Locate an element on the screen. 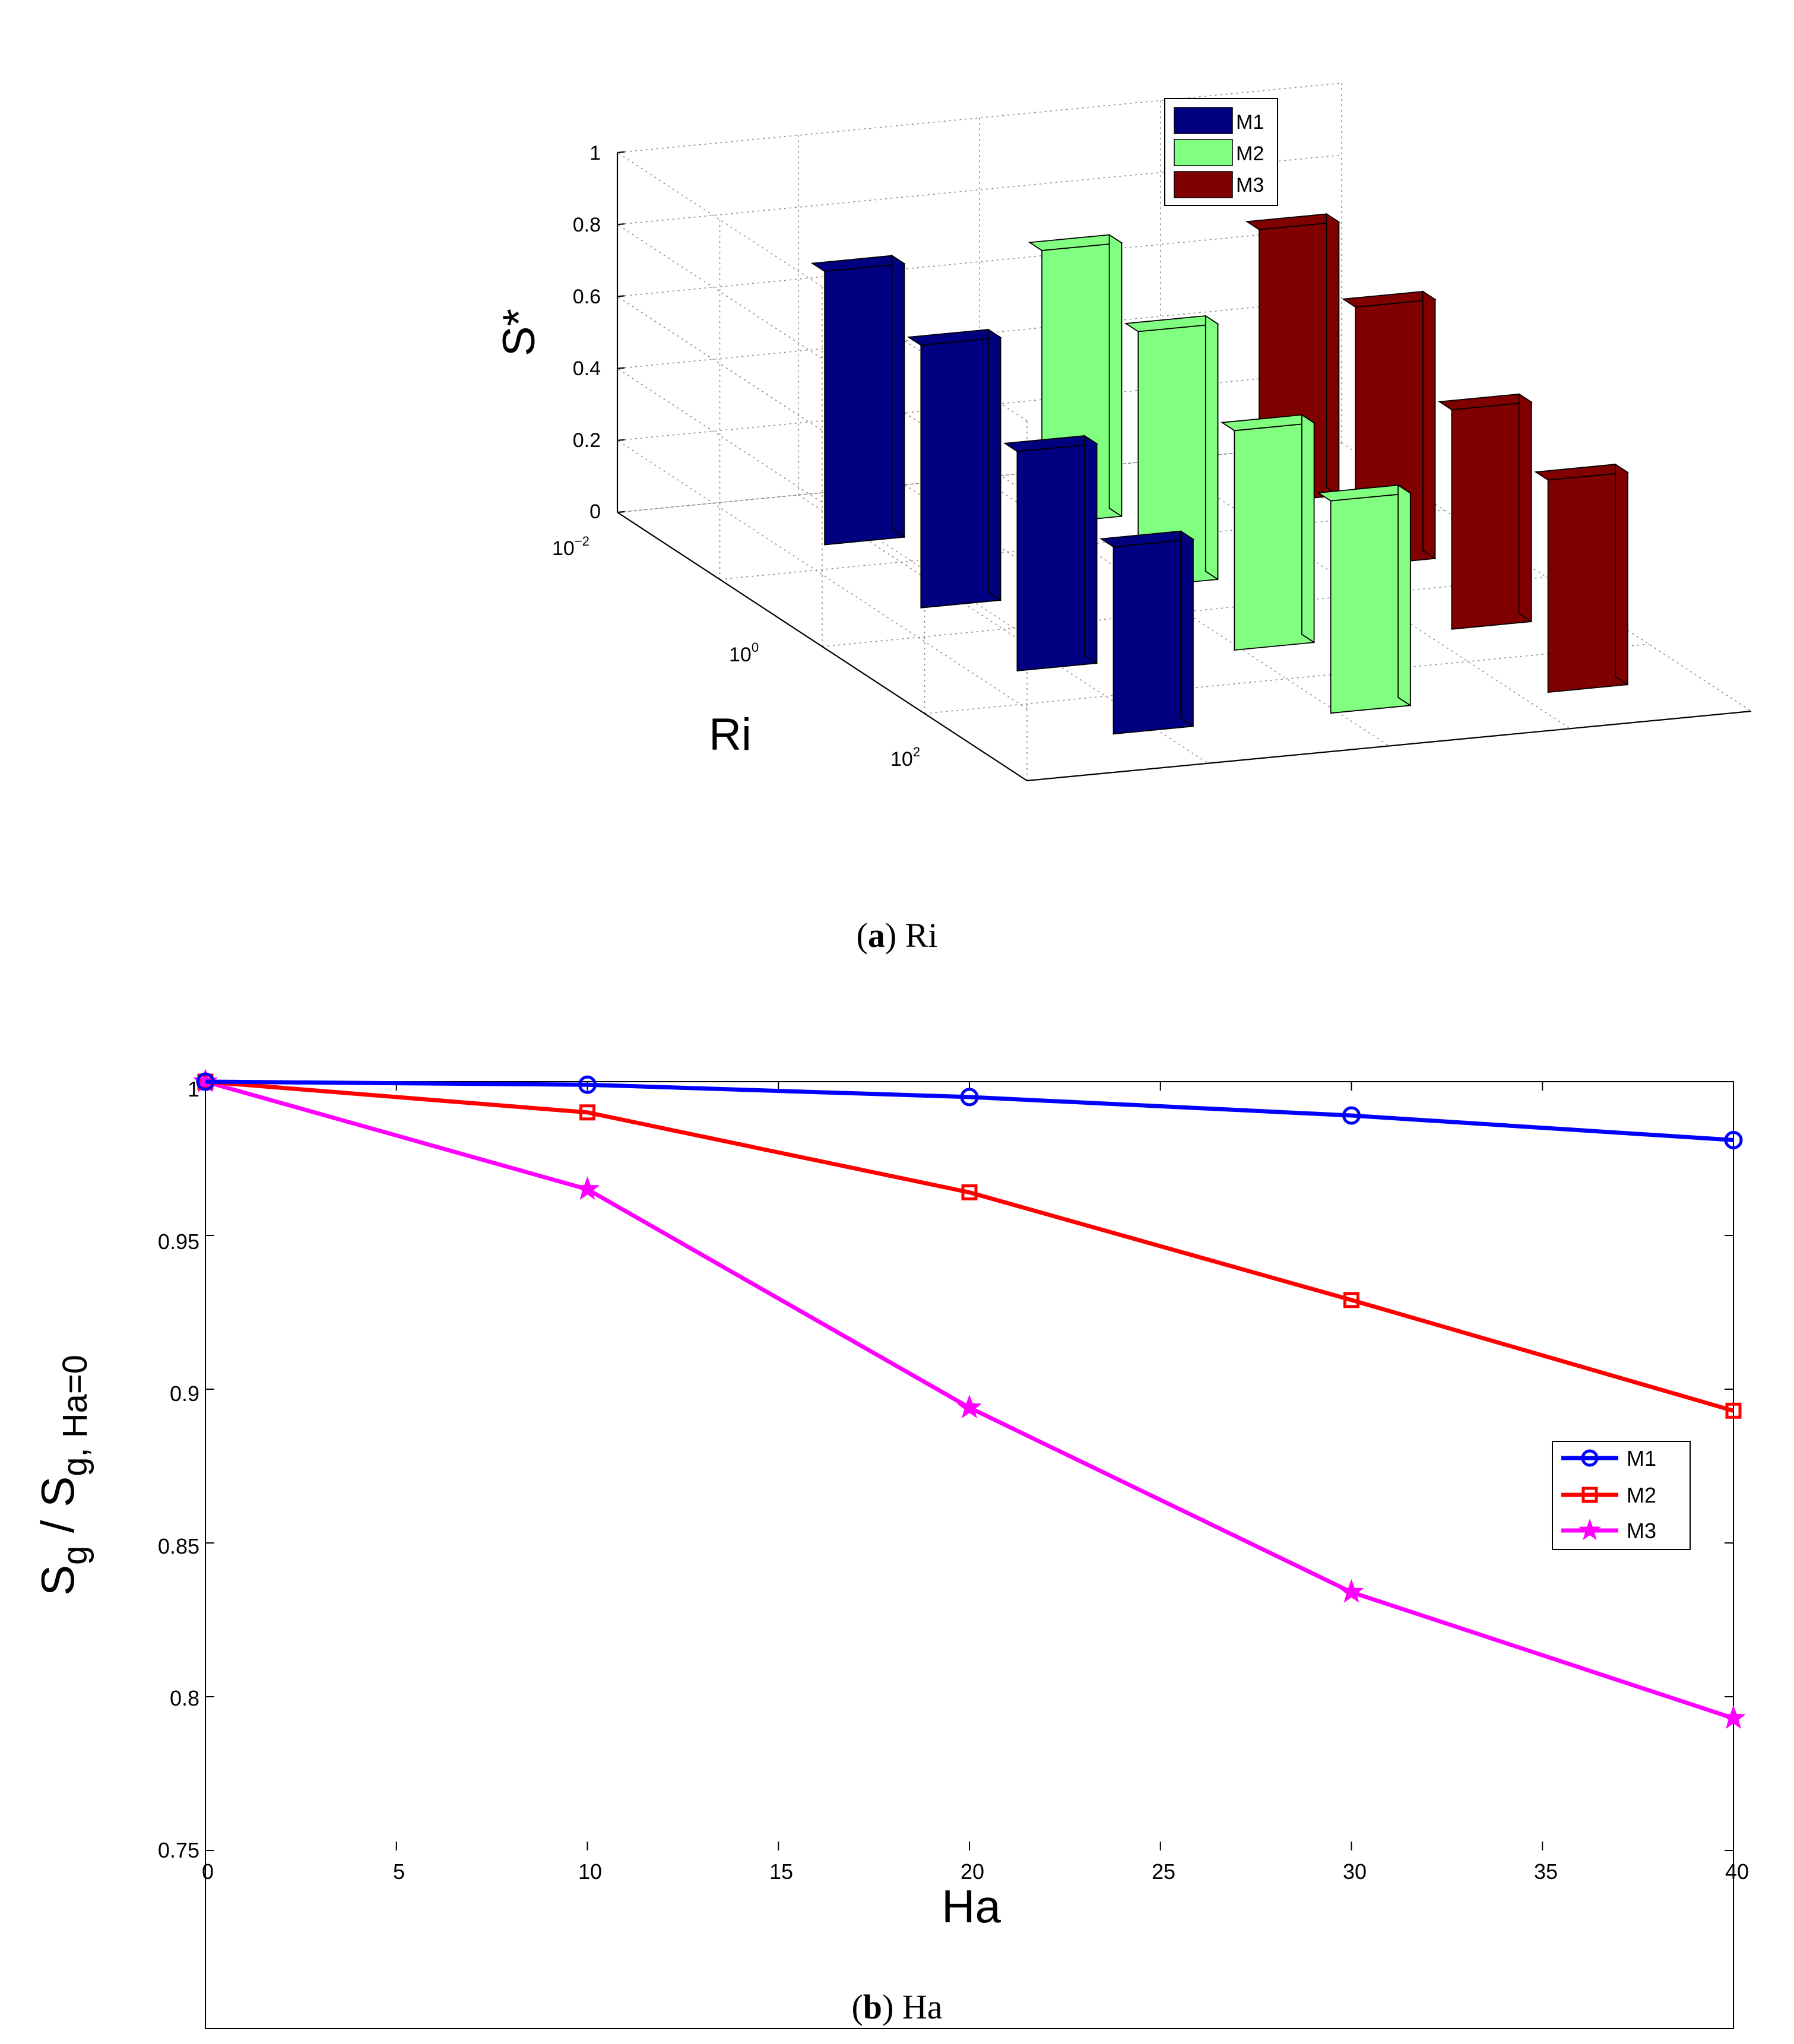 The width and height of the screenshot is (1794, 2044). y-tick-label: 0.95 is located at coordinates (178, 1242).